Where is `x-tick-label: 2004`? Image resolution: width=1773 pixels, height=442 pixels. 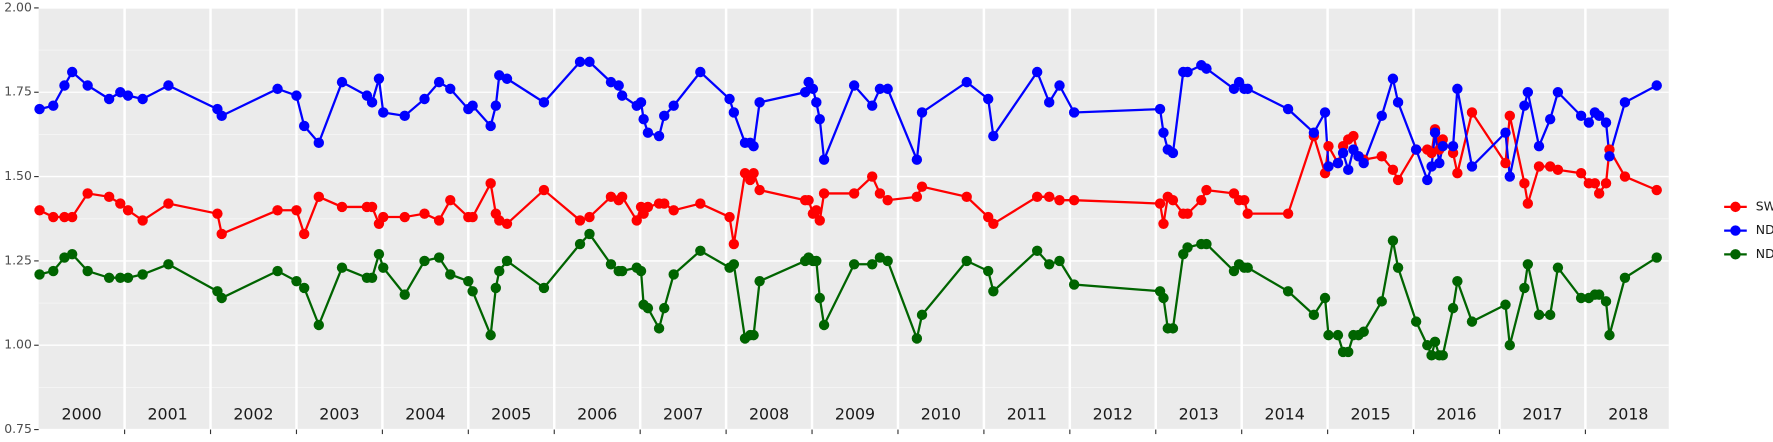
x-tick-label: 2004 is located at coordinates (425, 413).